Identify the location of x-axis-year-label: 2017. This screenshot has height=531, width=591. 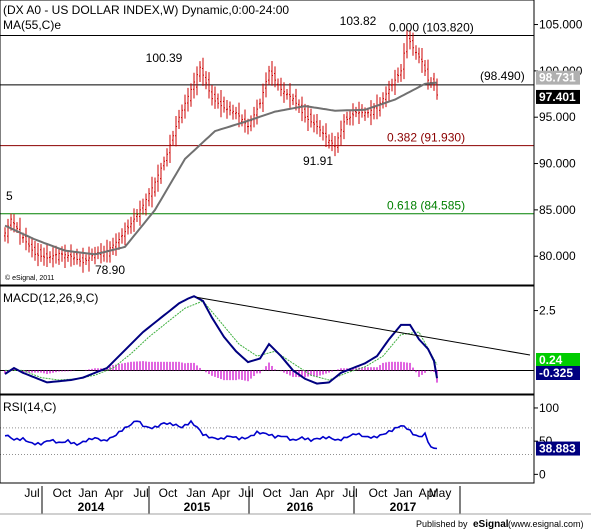
(403, 507).